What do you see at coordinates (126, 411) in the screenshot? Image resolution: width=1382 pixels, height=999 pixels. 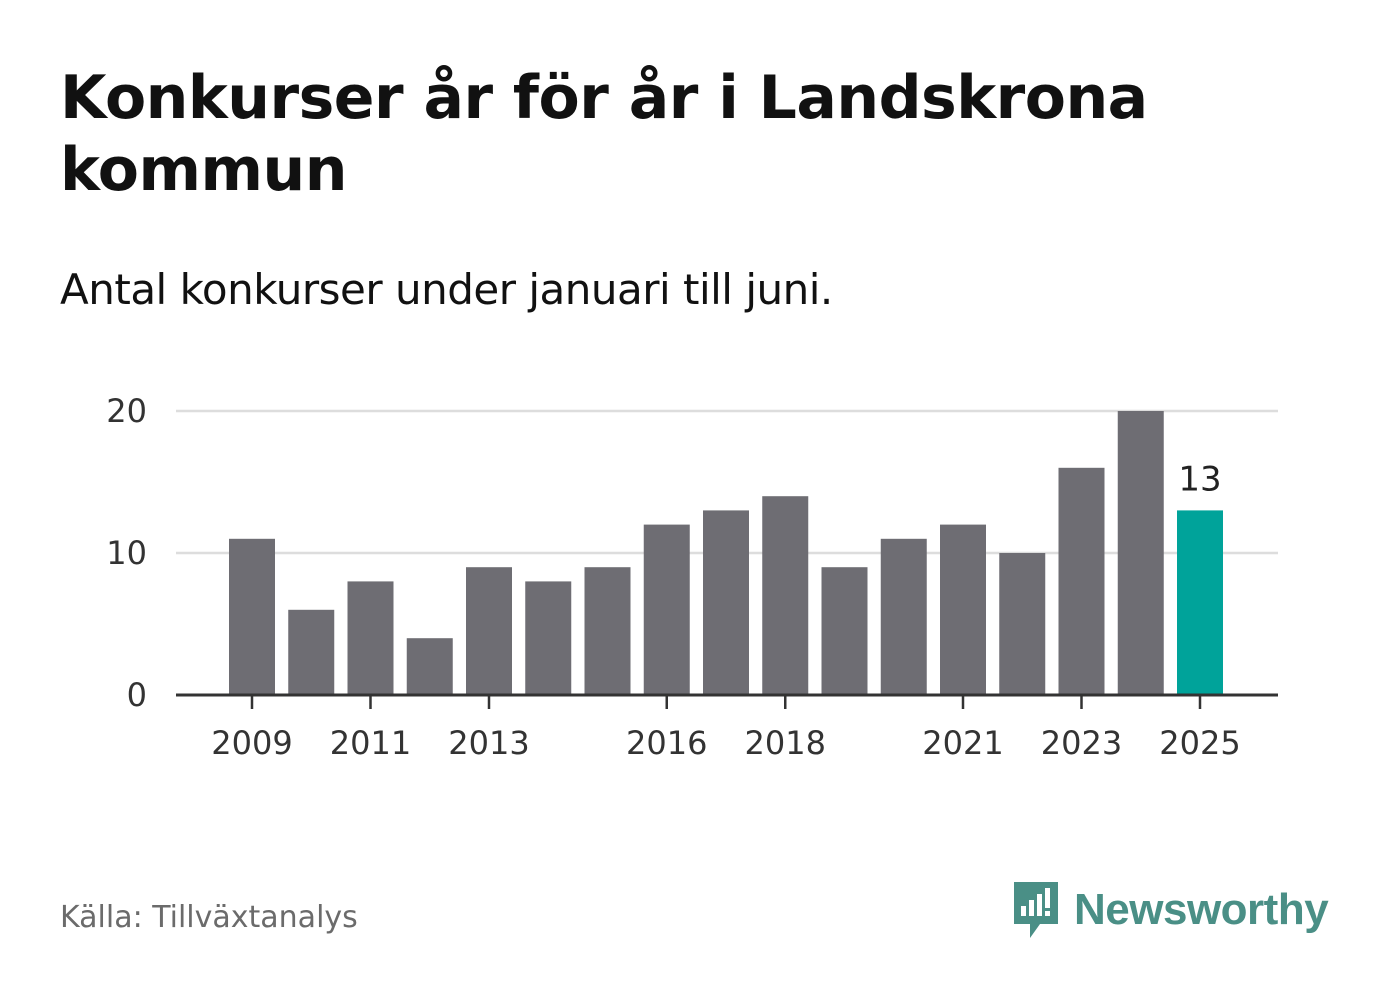 I see `y-tick-label: 20` at bounding box center [126, 411].